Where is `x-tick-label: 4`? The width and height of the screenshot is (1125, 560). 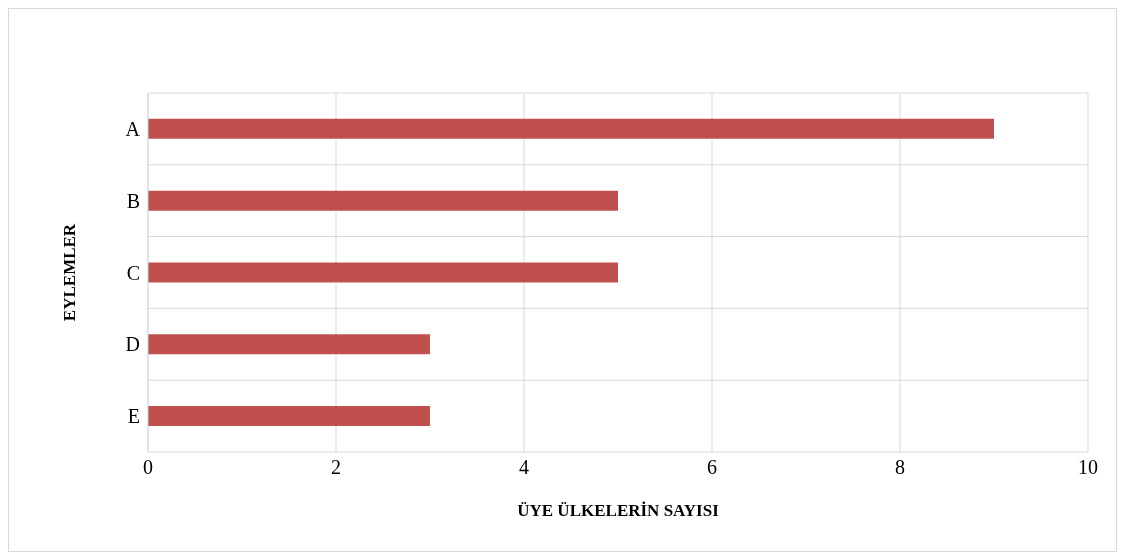
x-tick-label: 4 is located at coordinates (524, 467).